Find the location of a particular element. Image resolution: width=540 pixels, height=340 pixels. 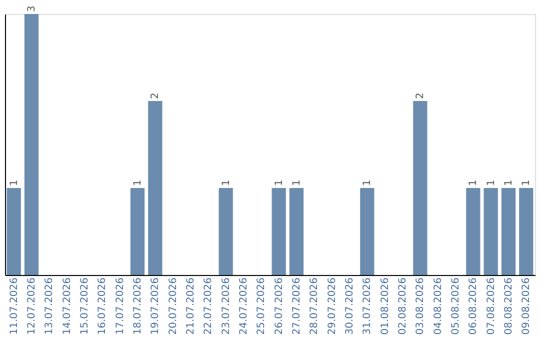

x-tick-label: 07.08.2026 is located at coordinates (491, 306).